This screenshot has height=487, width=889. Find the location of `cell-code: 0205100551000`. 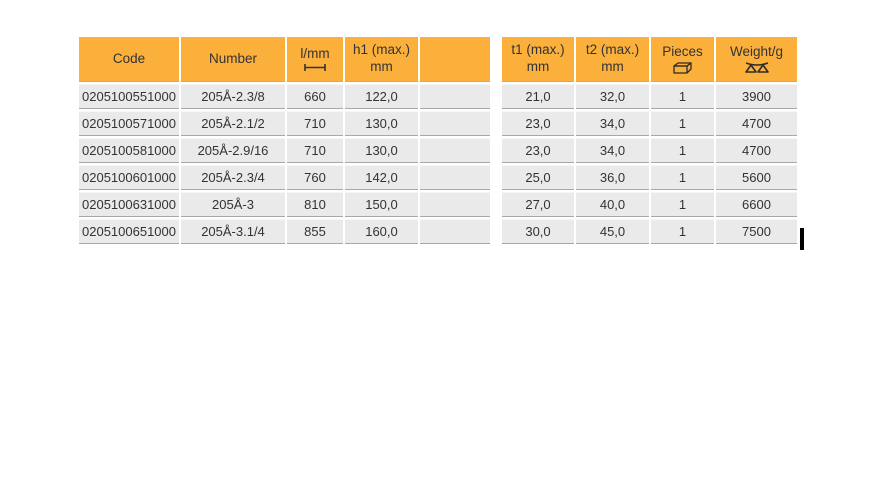

cell-code: 0205100551000 is located at coordinates (129, 96).